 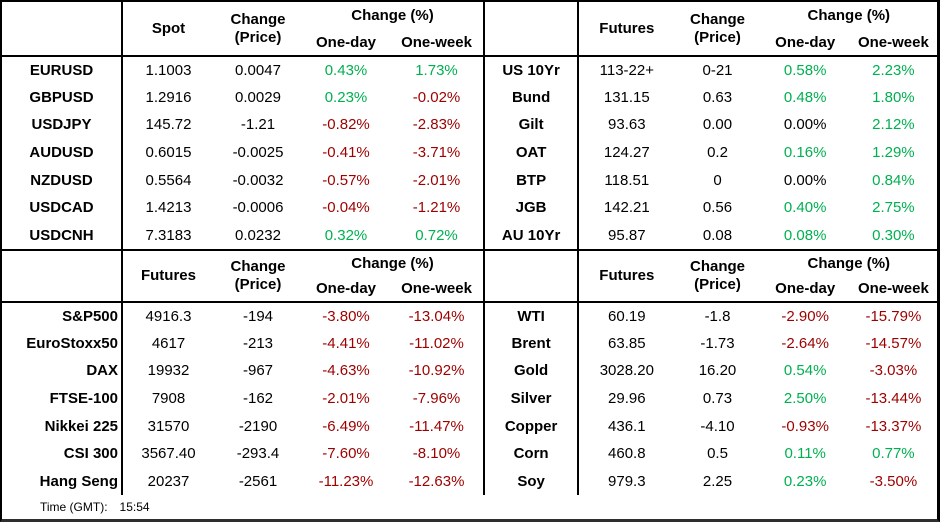 I want to click on one-day-pct-value: 0.32%, so click(x=346, y=235).